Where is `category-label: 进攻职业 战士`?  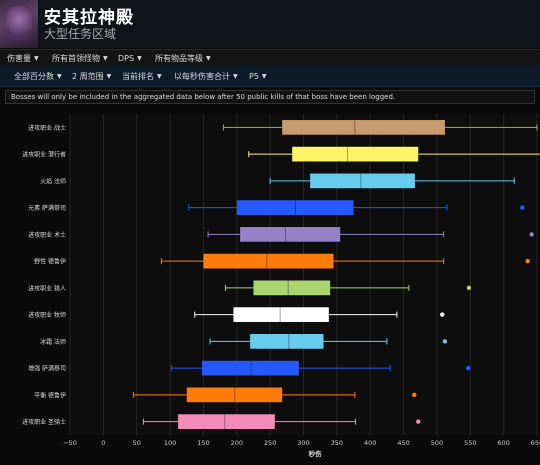
category-label: 进攻职业 战士 is located at coordinates (47, 128).